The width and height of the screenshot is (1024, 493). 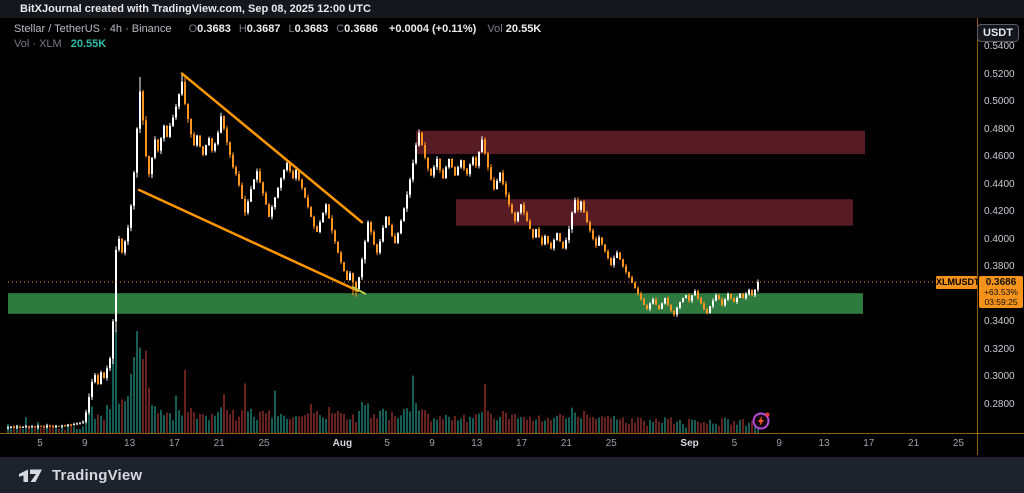 What do you see at coordinates (248, 240) in the screenshot?
I see `wedge-trendline-lower` at bounding box center [248, 240].